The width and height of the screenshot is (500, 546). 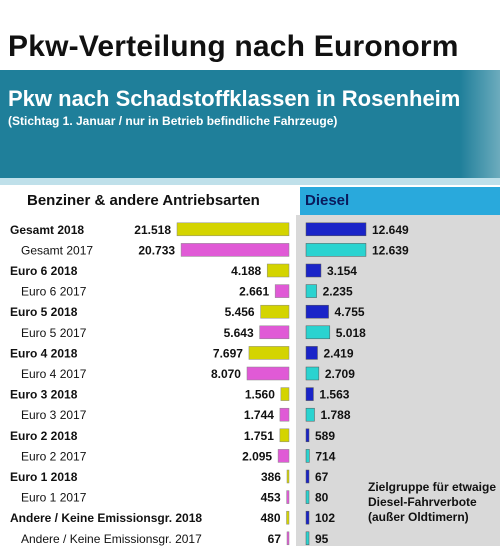 I want to click on benzin-value-label: 4.188, so click(x=246, y=271).